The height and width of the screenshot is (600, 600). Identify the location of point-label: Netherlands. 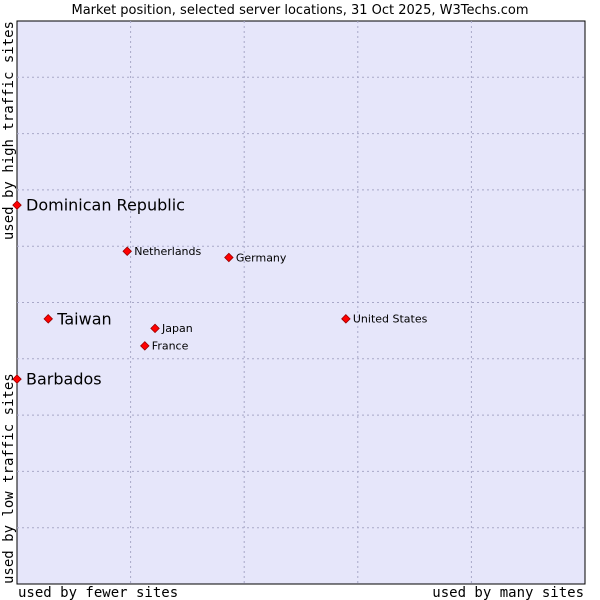
(167, 251).